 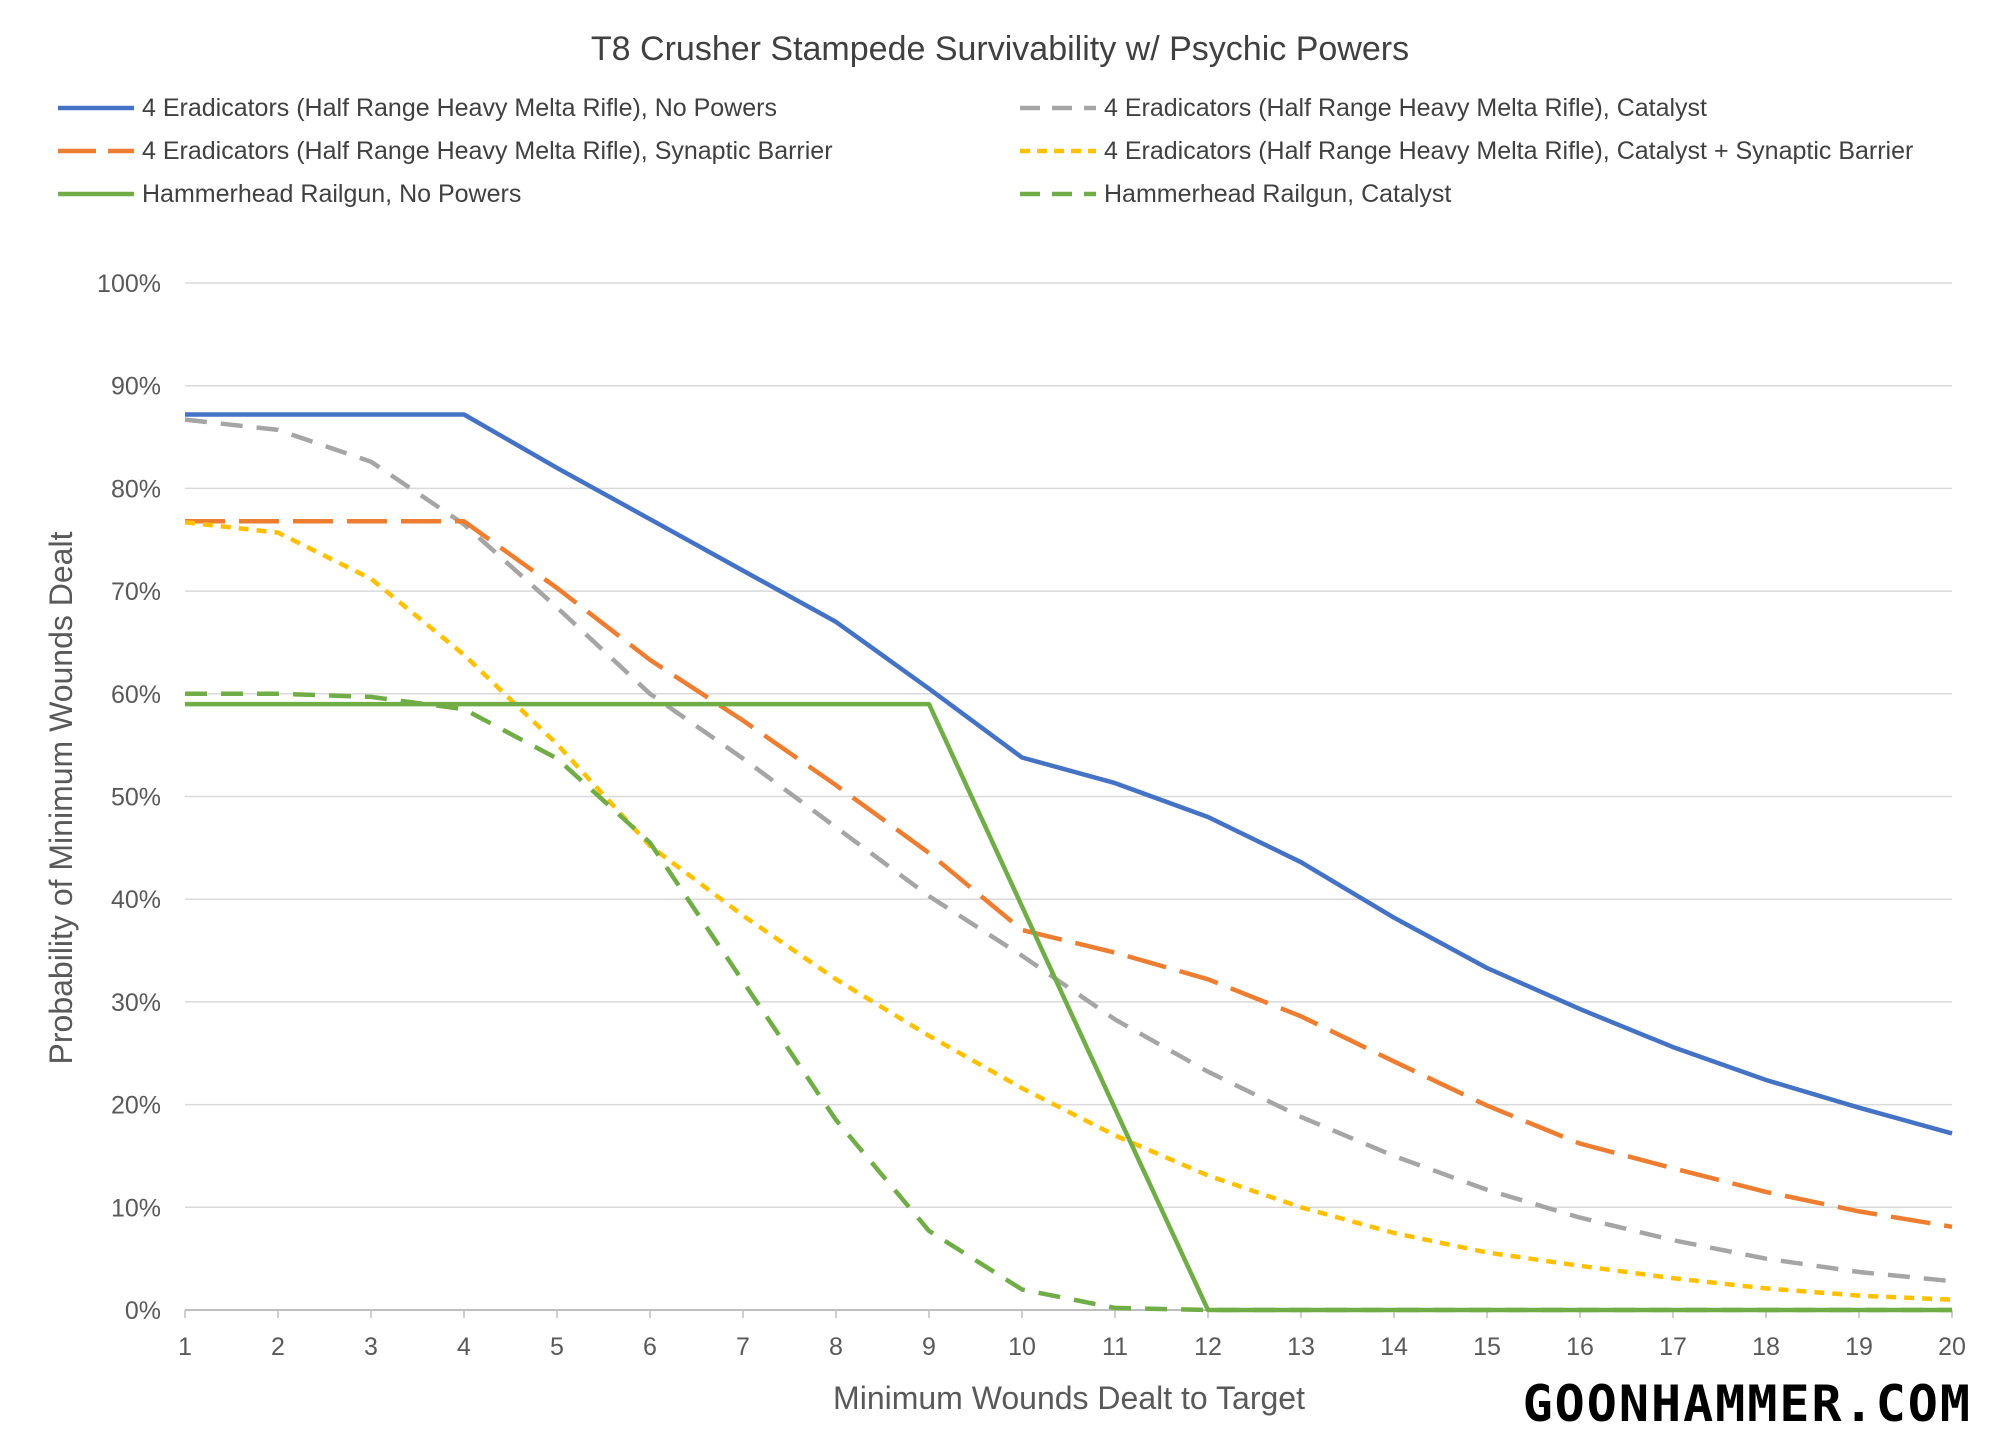 What do you see at coordinates (371, 1347) in the screenshot?
I see `x-tick-label: 3` at bounding box center [371, 1347].